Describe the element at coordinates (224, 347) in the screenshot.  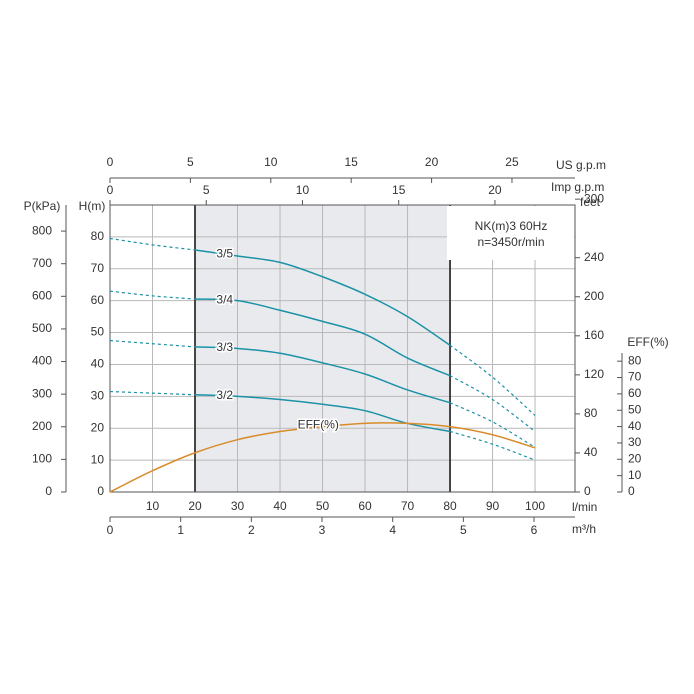
I see `series-label: 3/3` at that location.